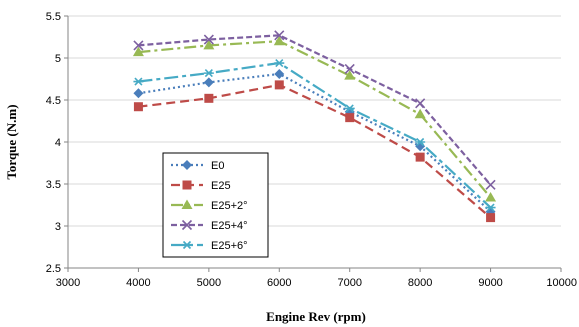  Describe the element at coordinates (209, 283) in the screenshot. I see `x-tick-label: 5000` at that location.